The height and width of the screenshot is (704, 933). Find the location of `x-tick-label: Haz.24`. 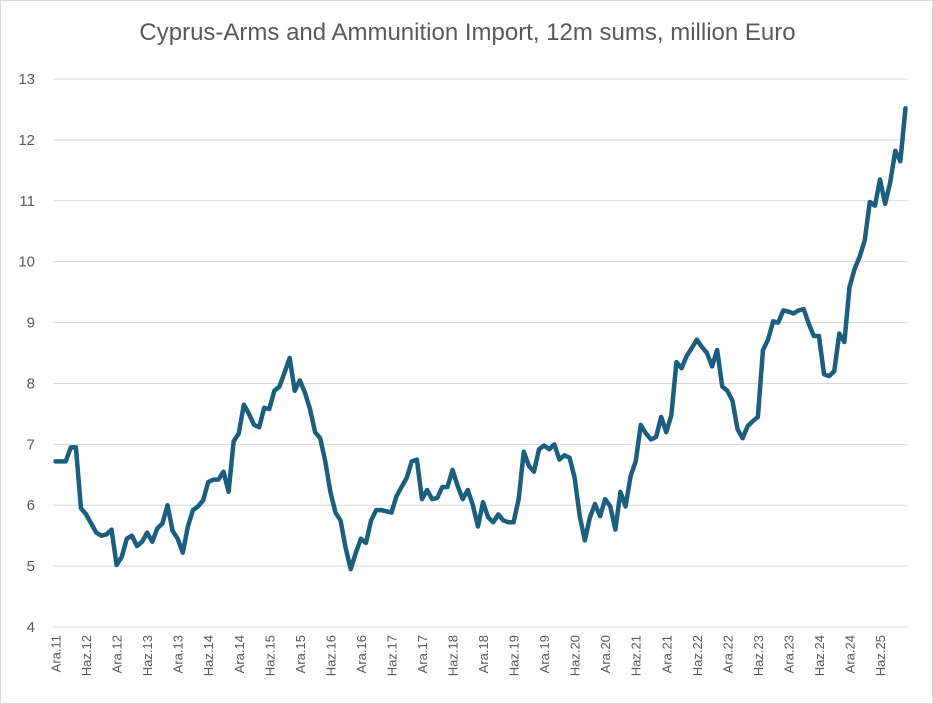

x-tick-label: Haz.24 is located at coordinates (819, 655).